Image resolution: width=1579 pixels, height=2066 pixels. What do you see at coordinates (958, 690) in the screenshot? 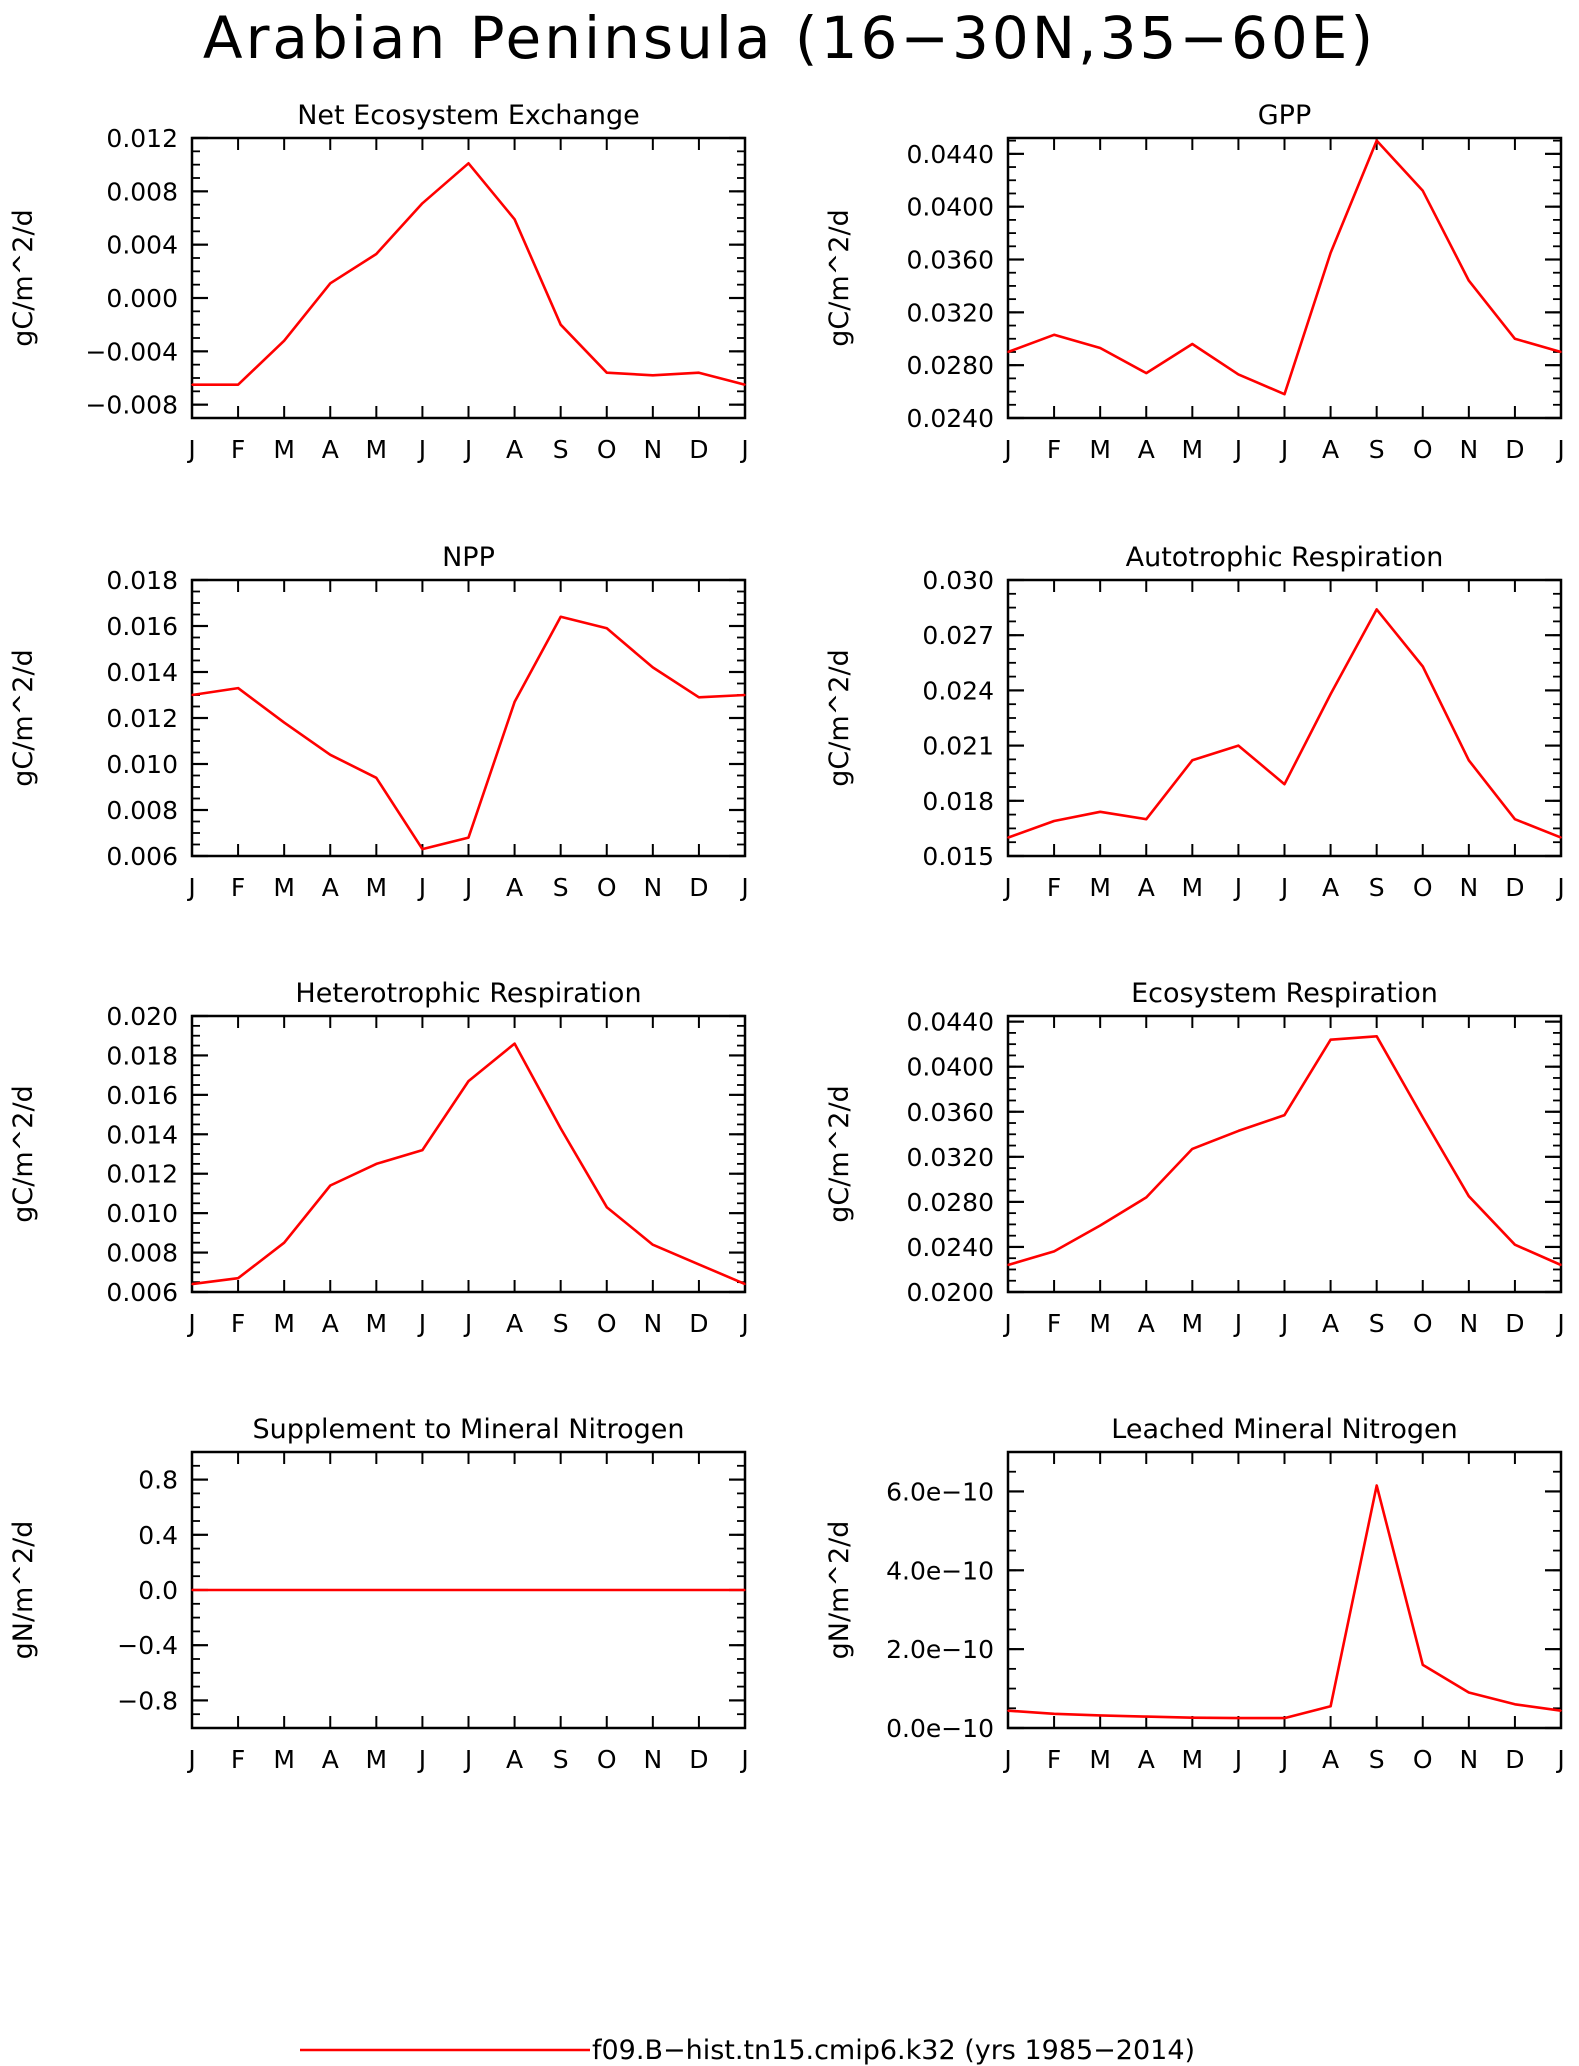
I see `y-tick-label: 0.024` at bounding box center [958, 690].